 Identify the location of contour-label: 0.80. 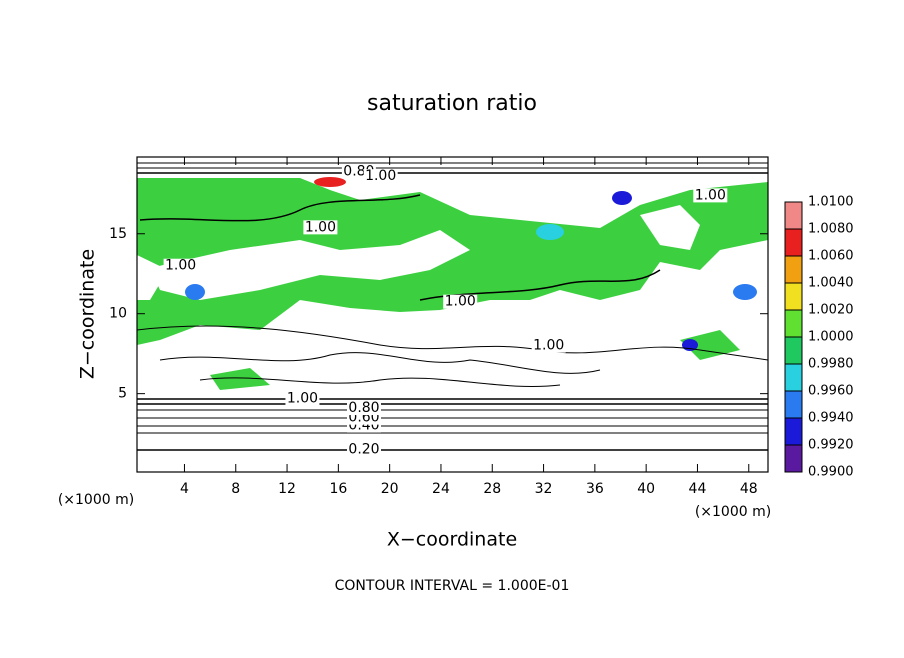
(363, 408).